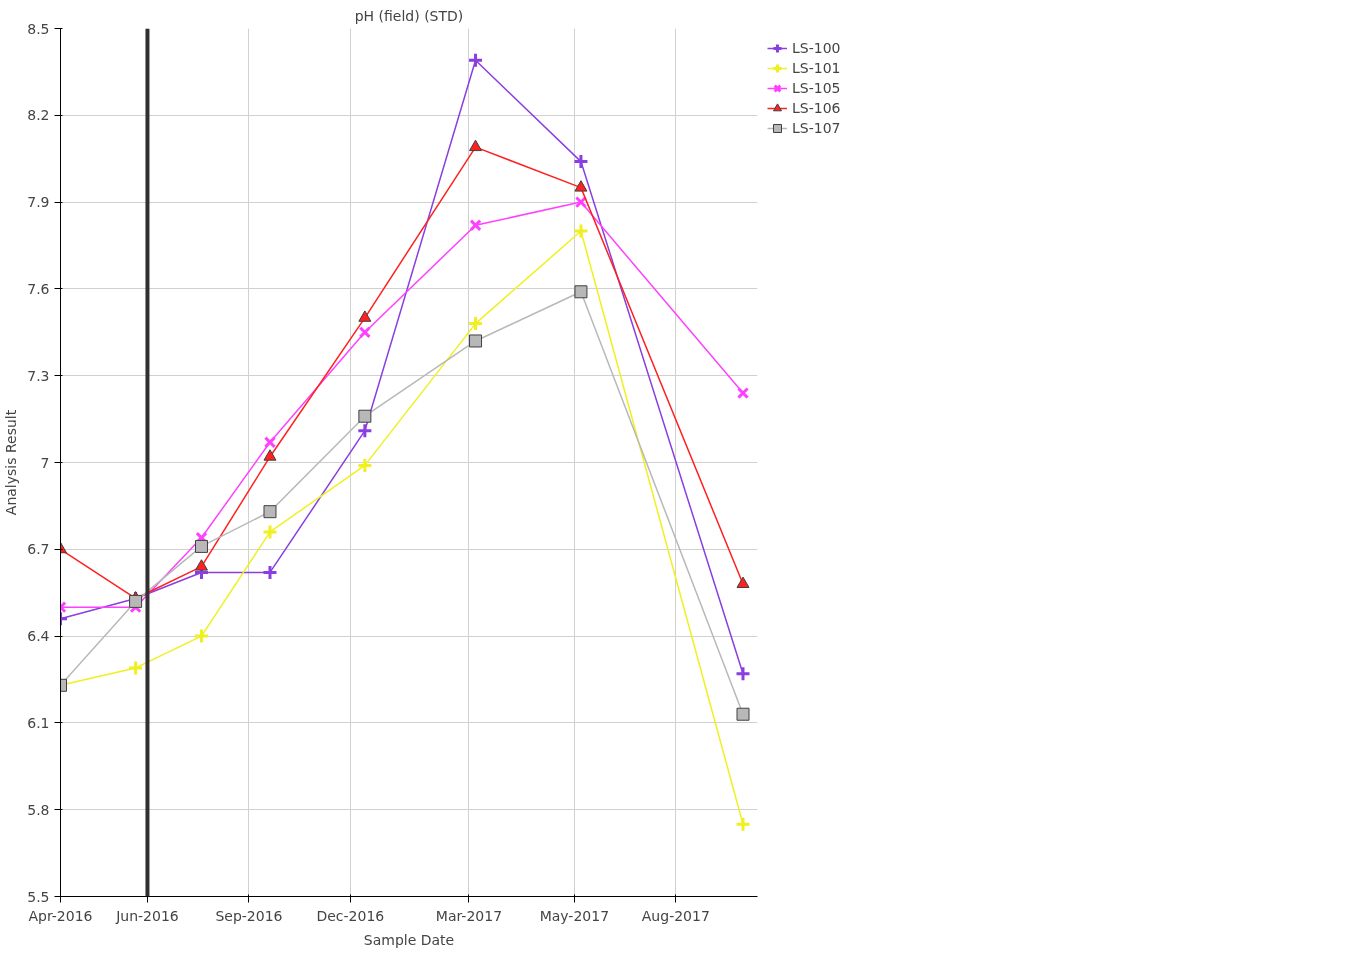  I want to click on x-tick-label: Apr-2016, so click(60, 915).